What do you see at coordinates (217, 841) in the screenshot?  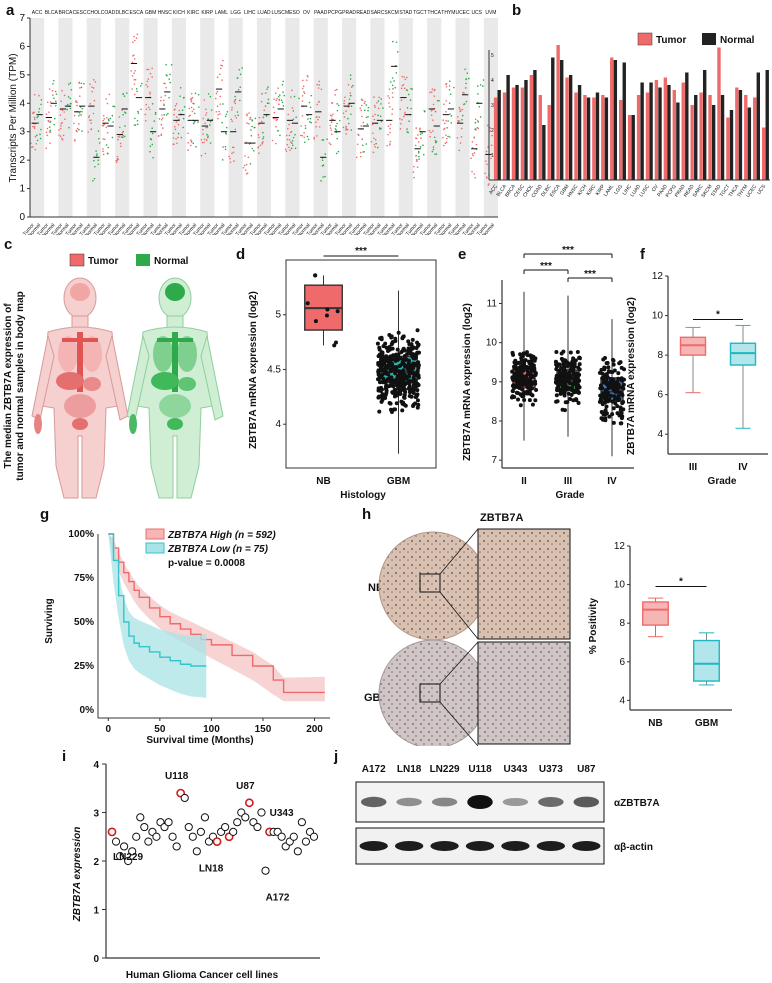 I see `cell-line-point-highlight` at bounding box center [217, 841].